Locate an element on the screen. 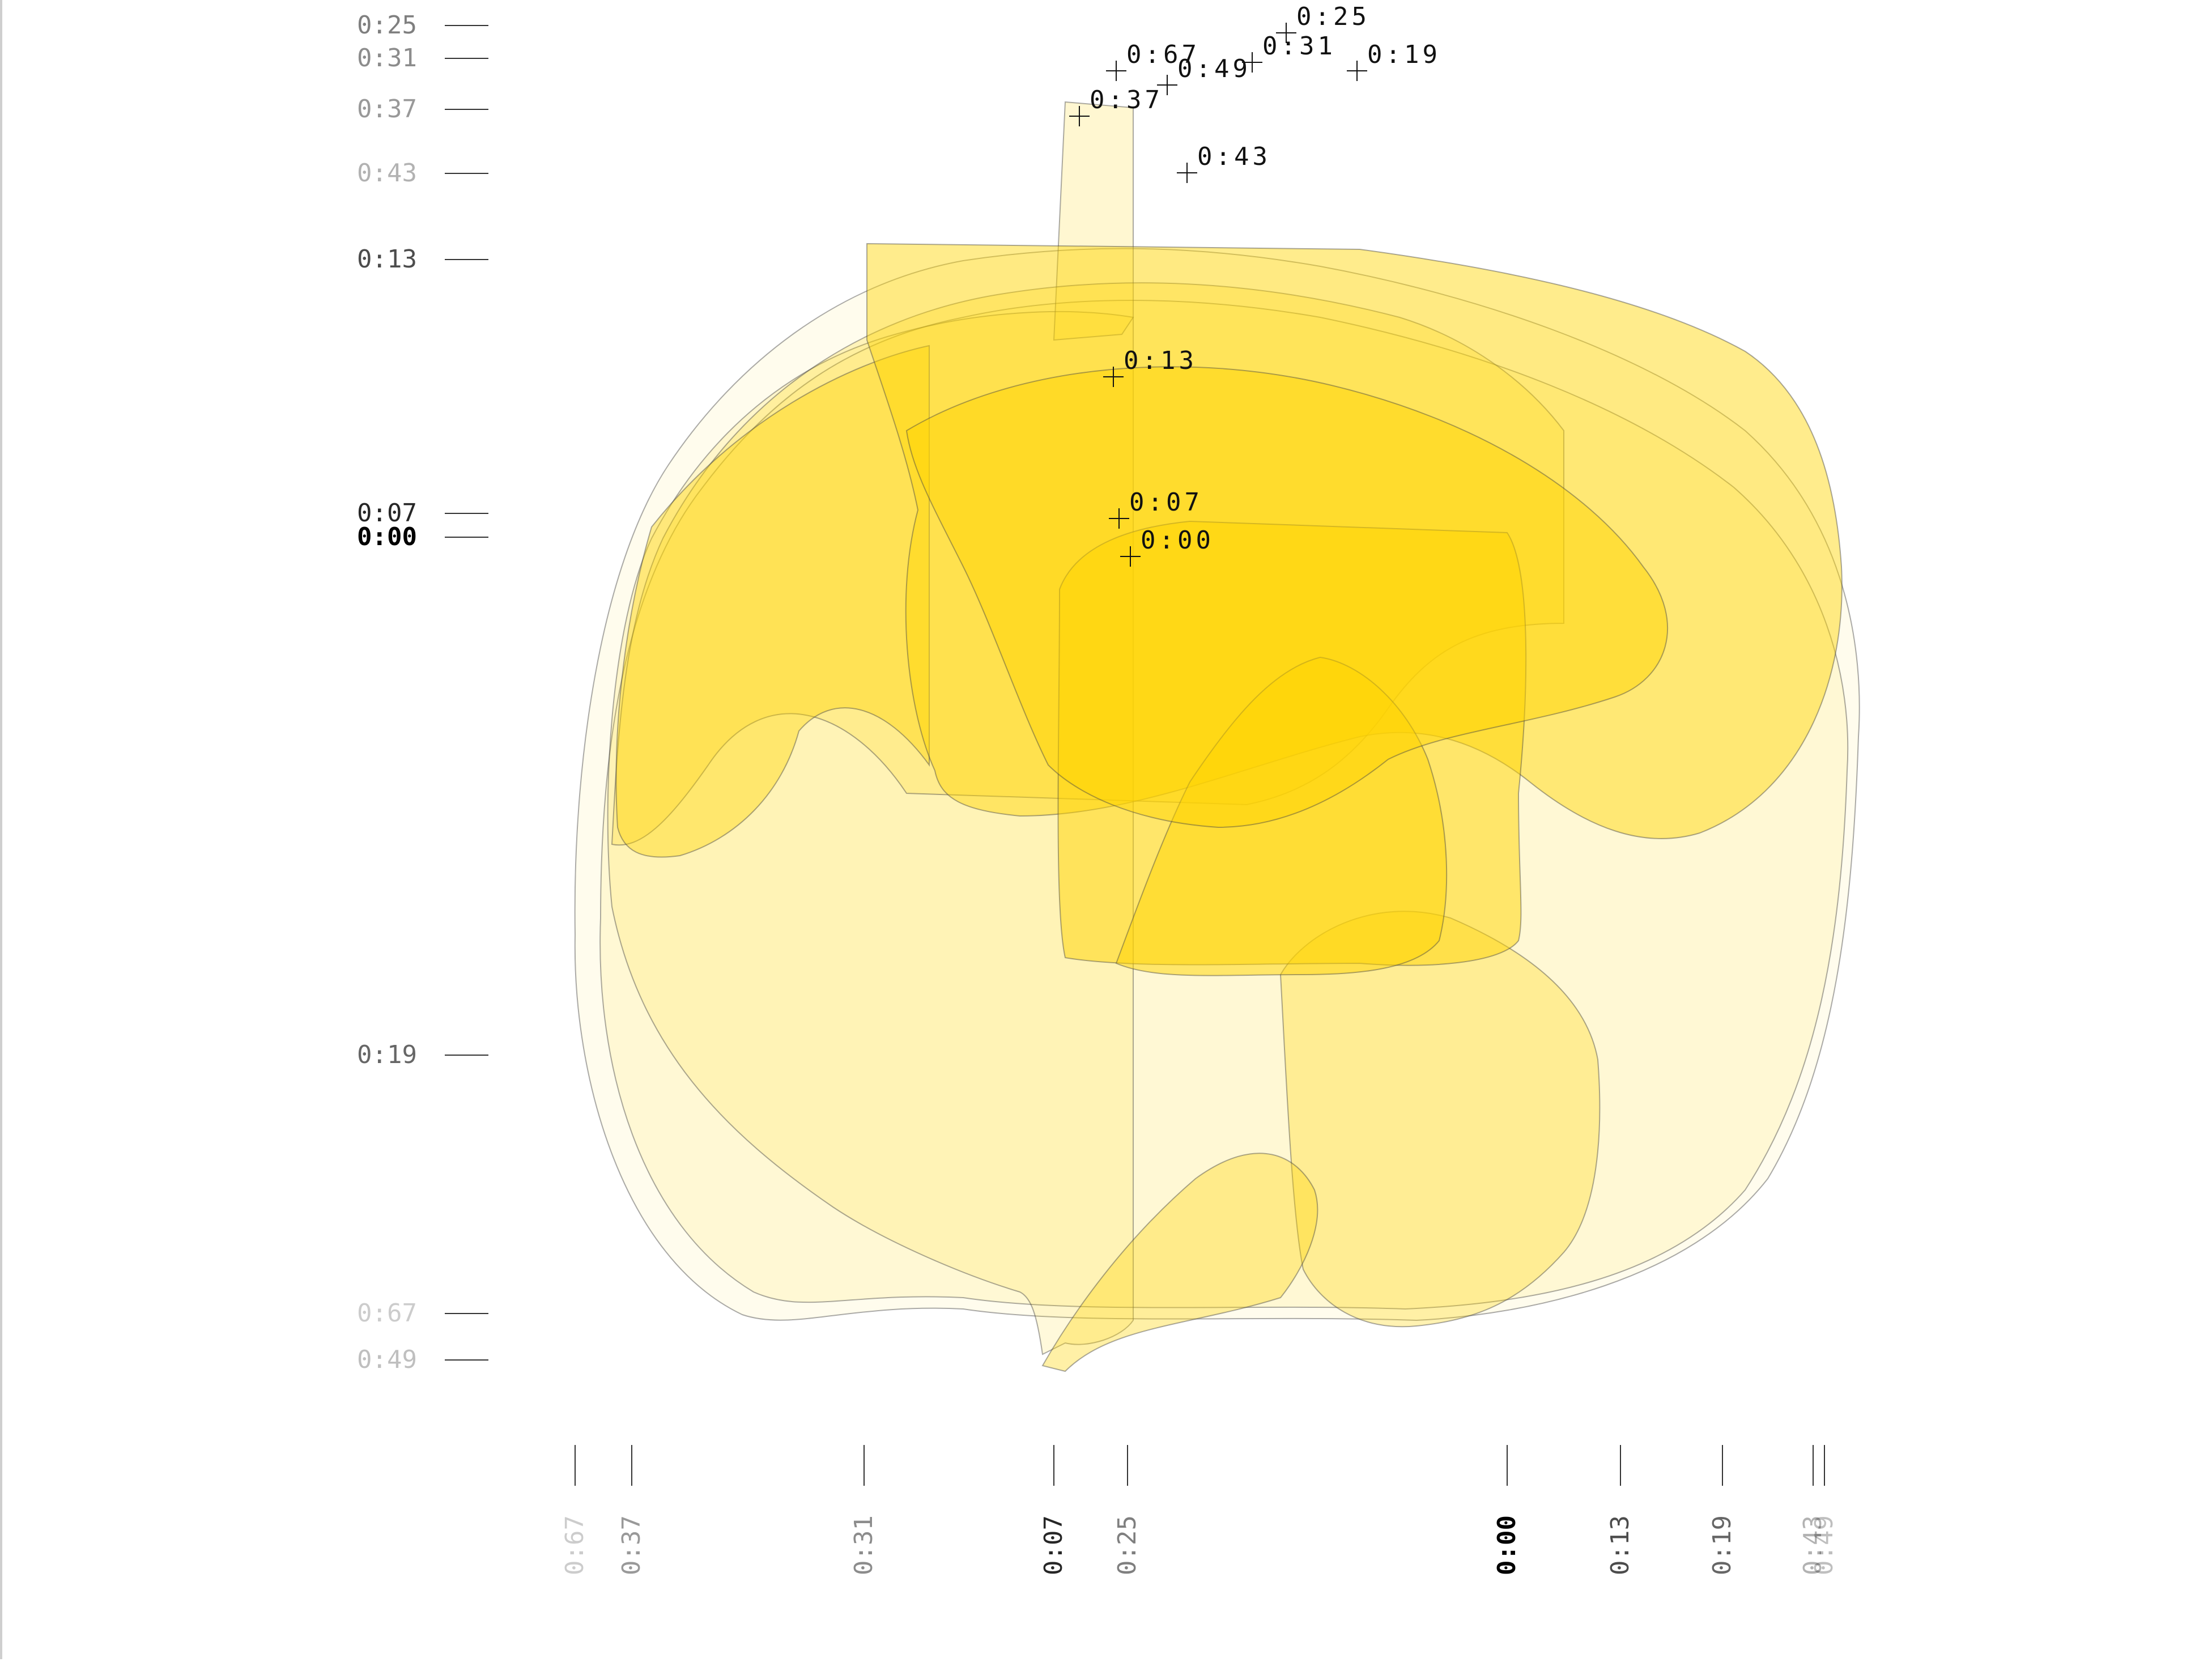  x-tick-0-43: 0:43 is located at coordinates (1812, 1510).